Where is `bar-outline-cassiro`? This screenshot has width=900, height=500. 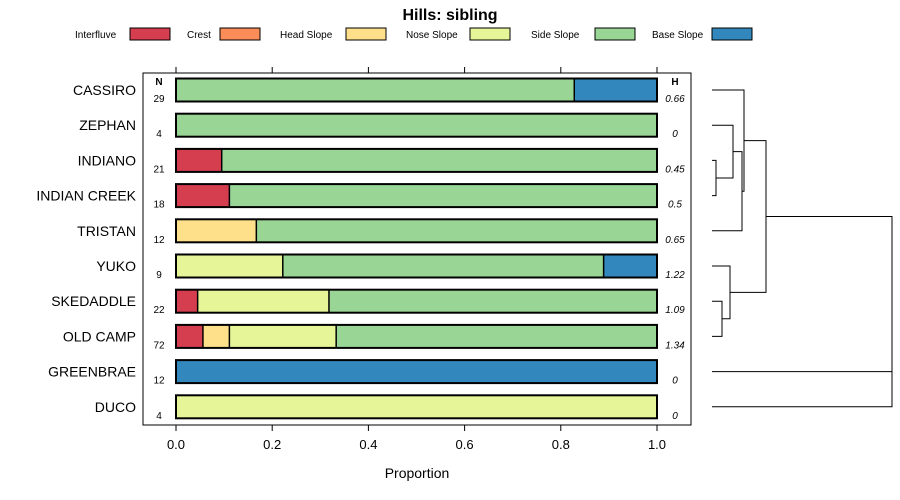
bar-outline-cassiro is located at coordinates (416, 90).